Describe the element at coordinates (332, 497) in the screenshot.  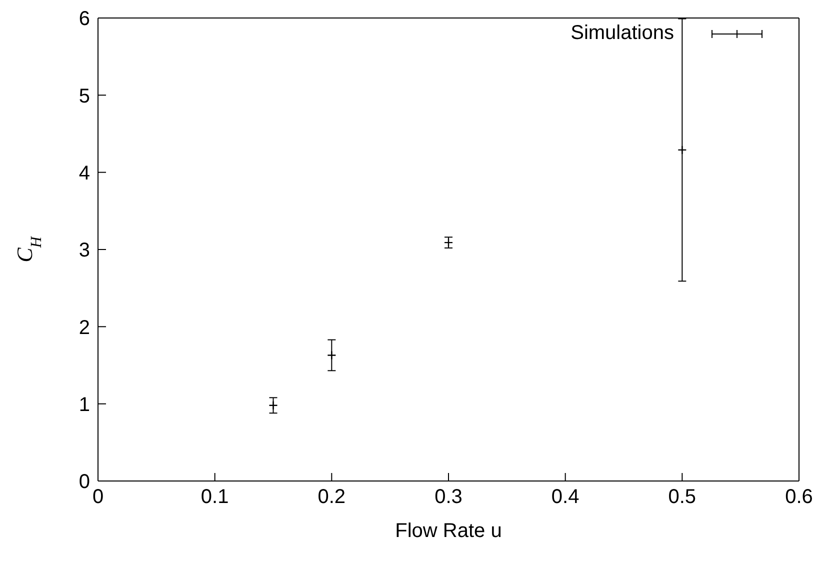
I see `x-tick-label: 0.2` at that location.